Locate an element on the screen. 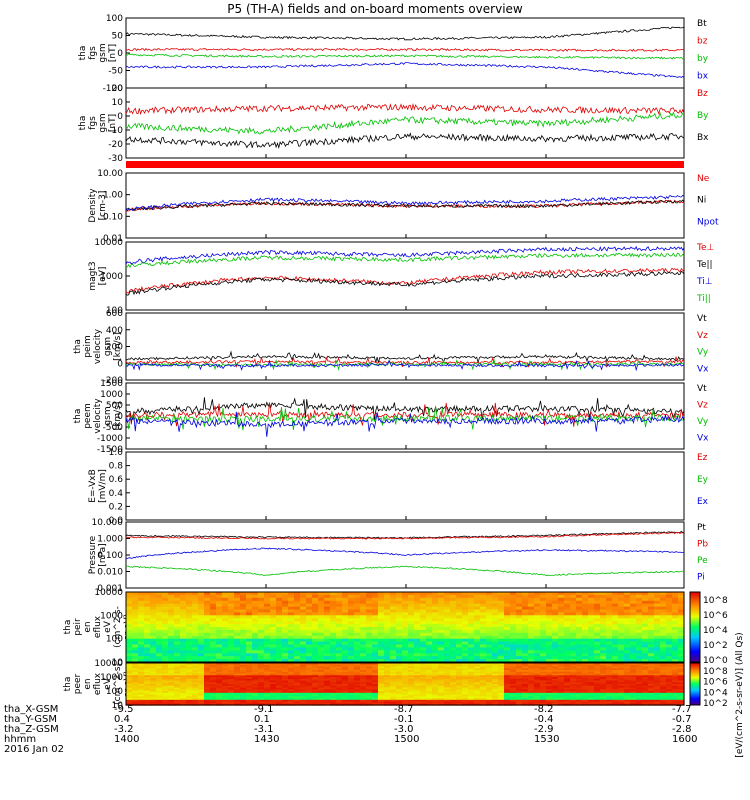 This screenshot has width=750, height=800. y-tick-label: -100 is located at coordinates (113, 89).